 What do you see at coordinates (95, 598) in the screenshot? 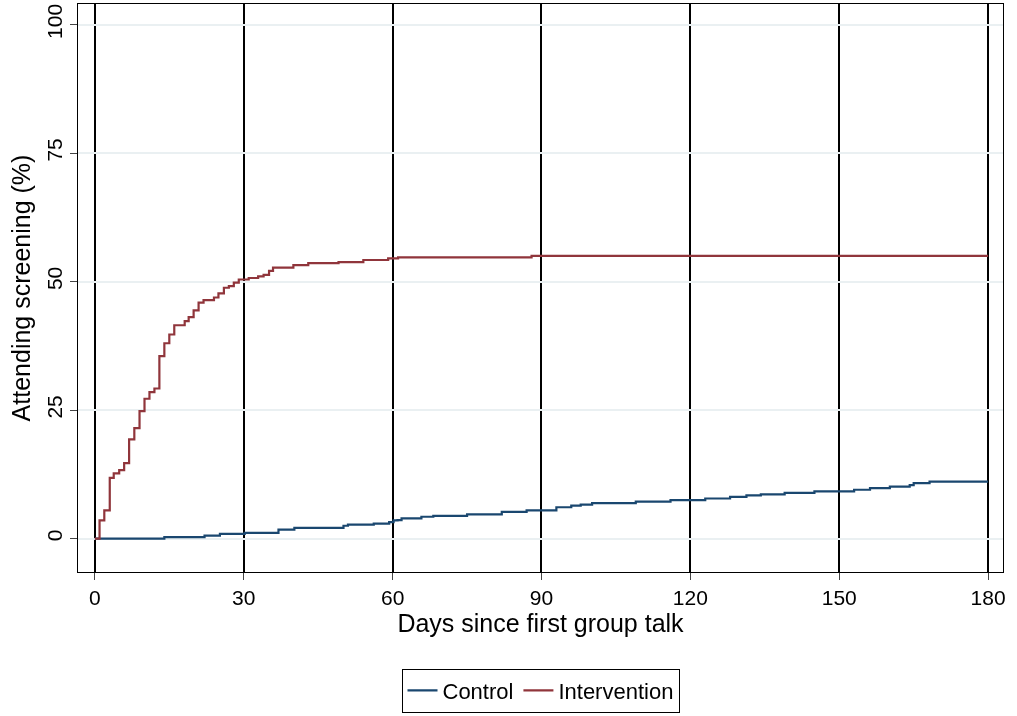
I see `x-tick-label: 0` at bounding box center [95, 598].